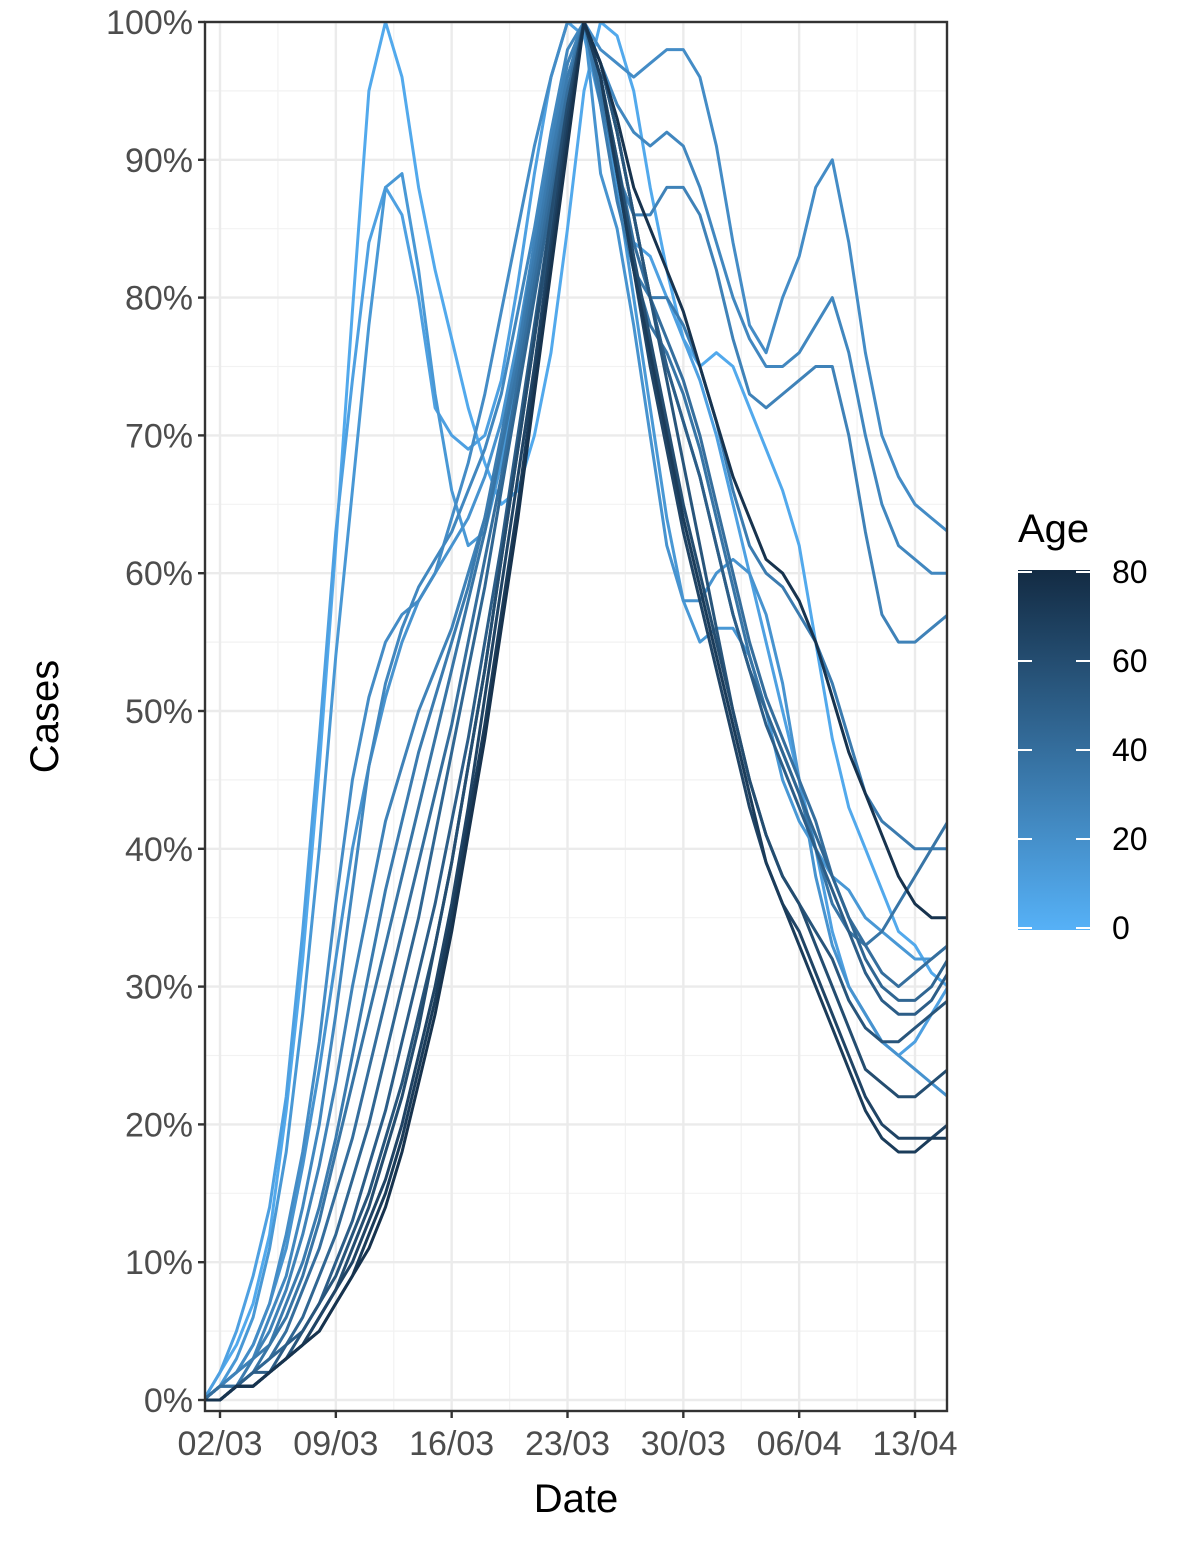 The height and width of the screenshot is (1549, 1200). Describe the element at coordinates (159, 436) in the screenshot. I see `y-tick-label: 70%` at that location.